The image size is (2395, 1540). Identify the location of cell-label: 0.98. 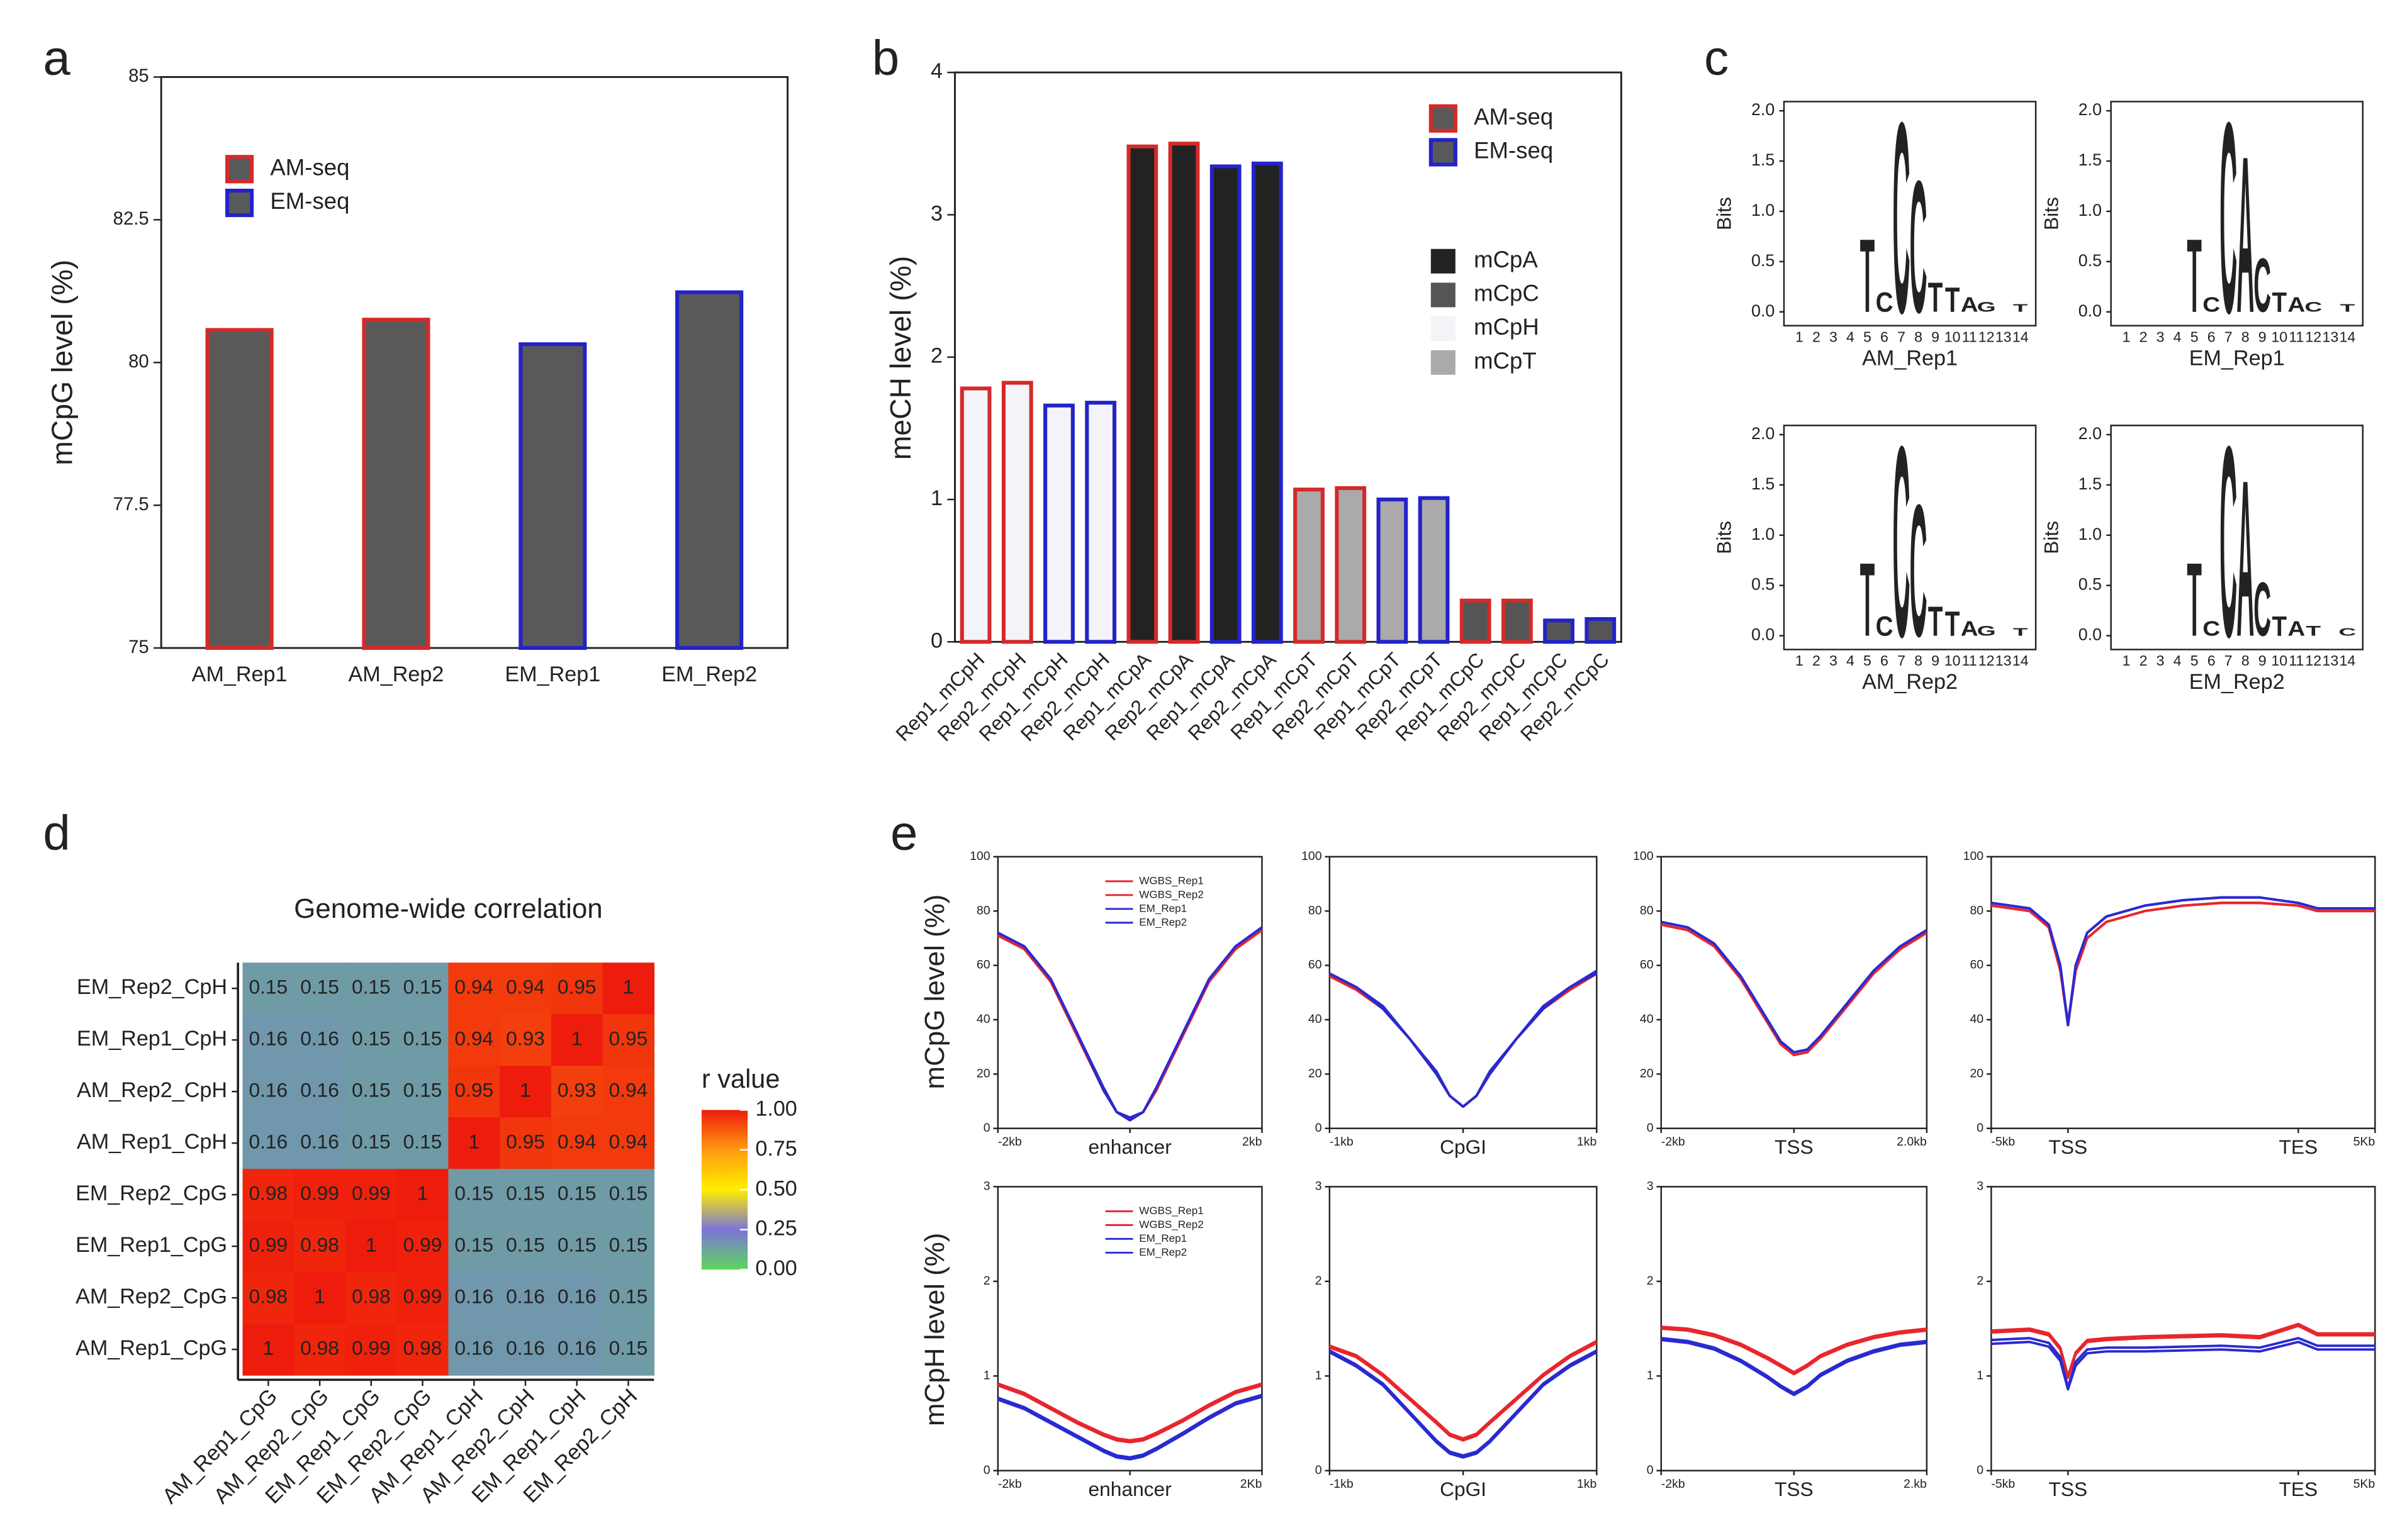
(422, 1347).